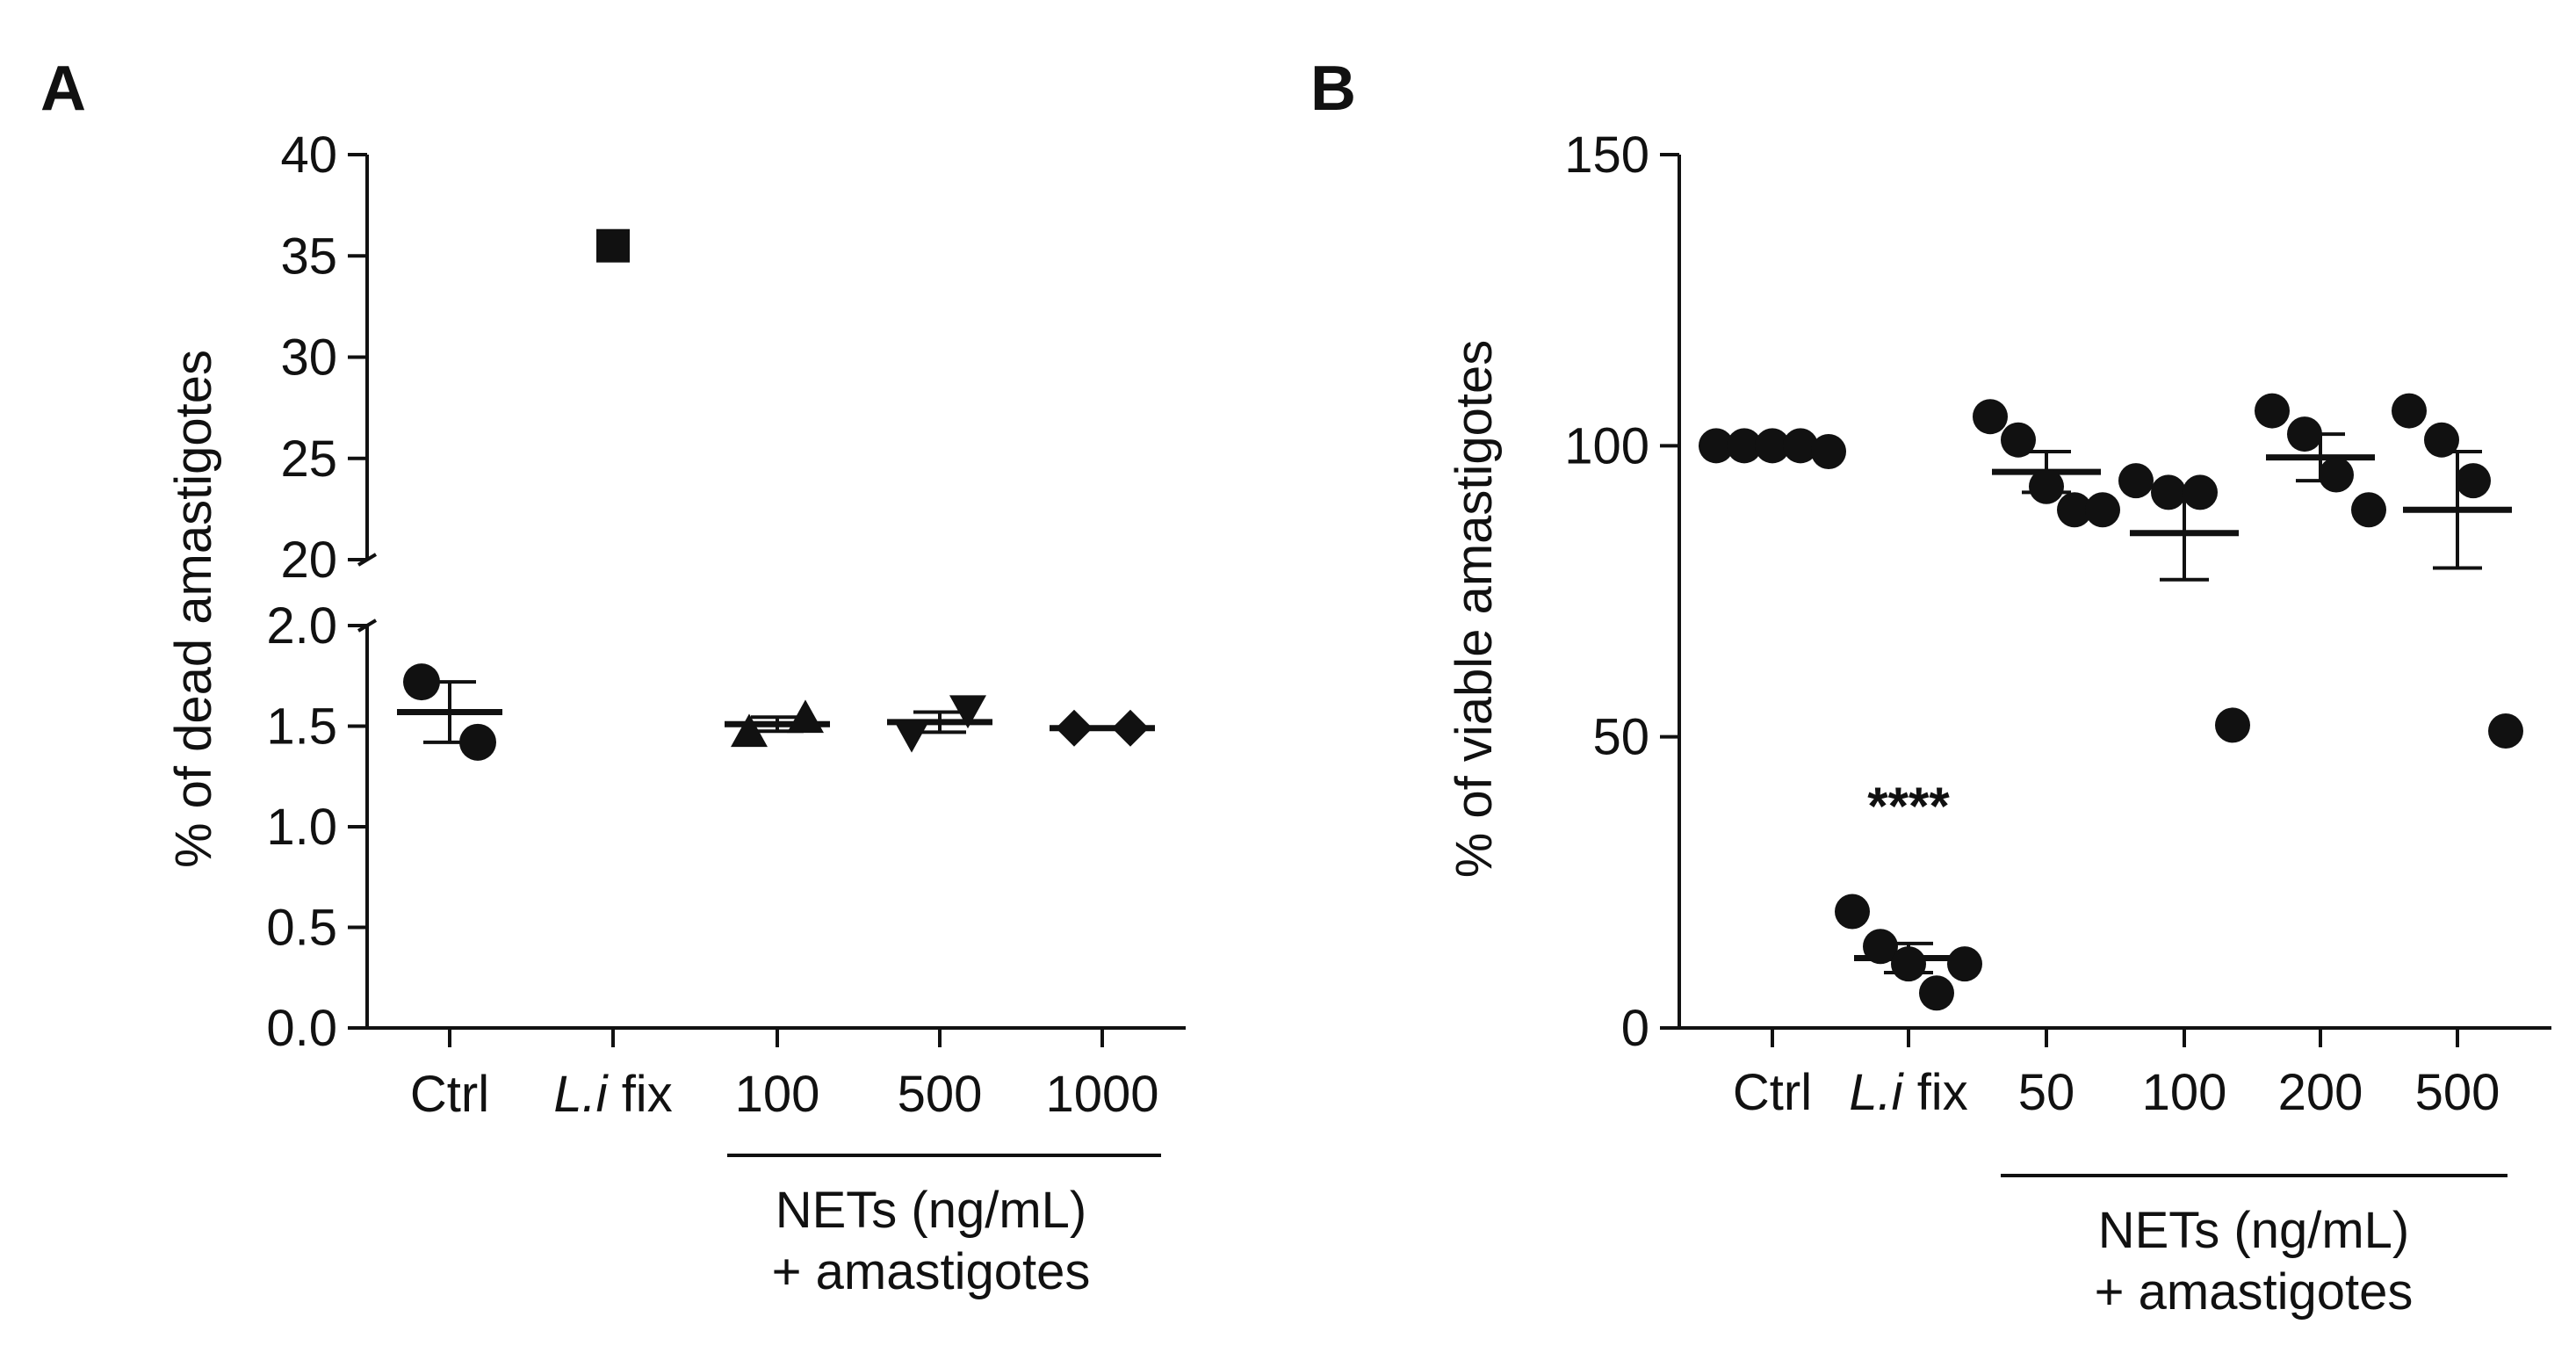 Image resolution: width=2576 pixels, height=1346 pixels. I want to click on panel-b-ytick-label: 0, so click(1635, 1028).